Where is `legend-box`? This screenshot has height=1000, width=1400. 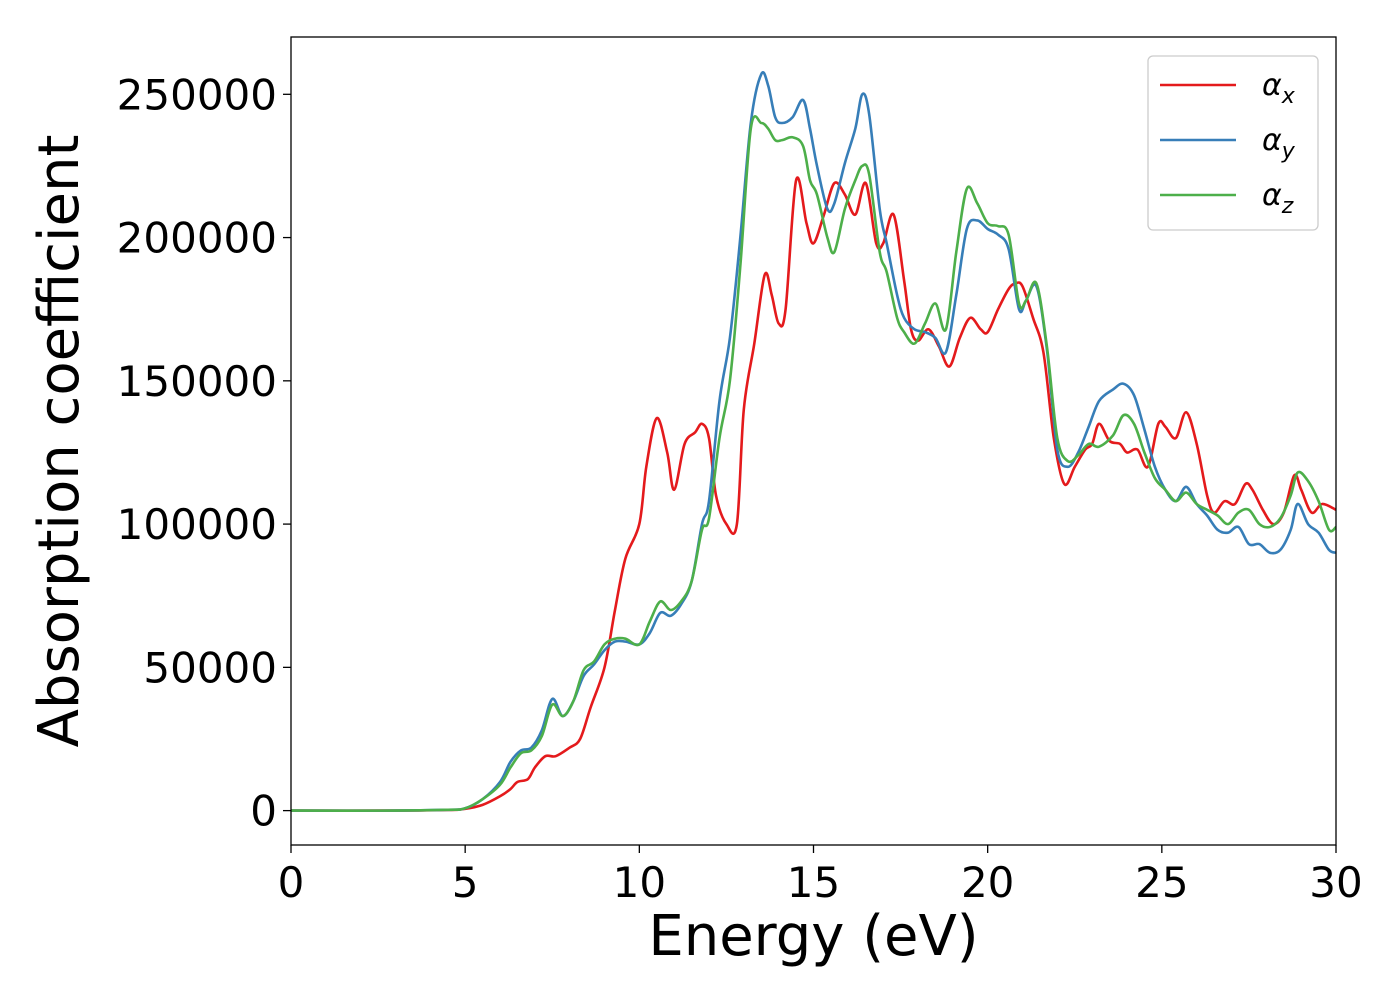
legend-box is located at coordinates (1233, 143).